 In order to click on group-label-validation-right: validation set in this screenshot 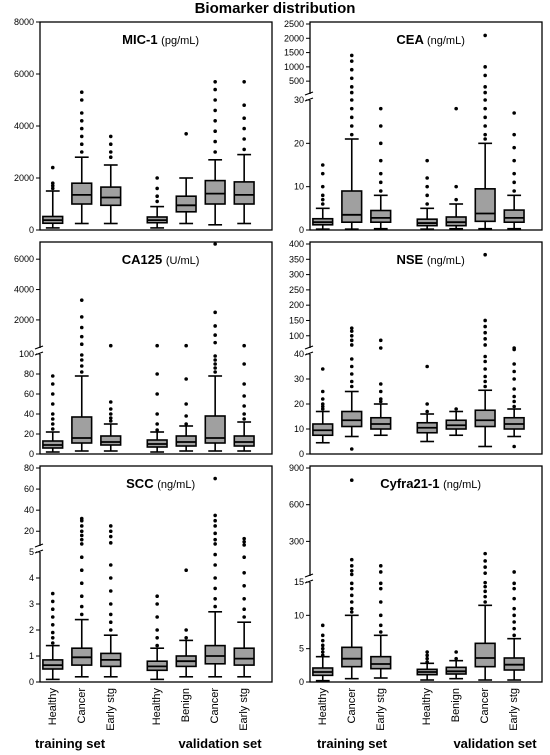, I will do `click(495, 743)`.